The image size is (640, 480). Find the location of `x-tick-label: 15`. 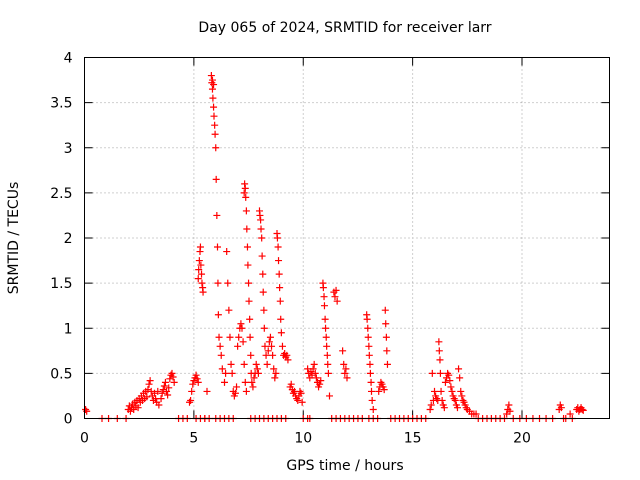

x-tick-label: 15 is located at coordinates (413, 439).